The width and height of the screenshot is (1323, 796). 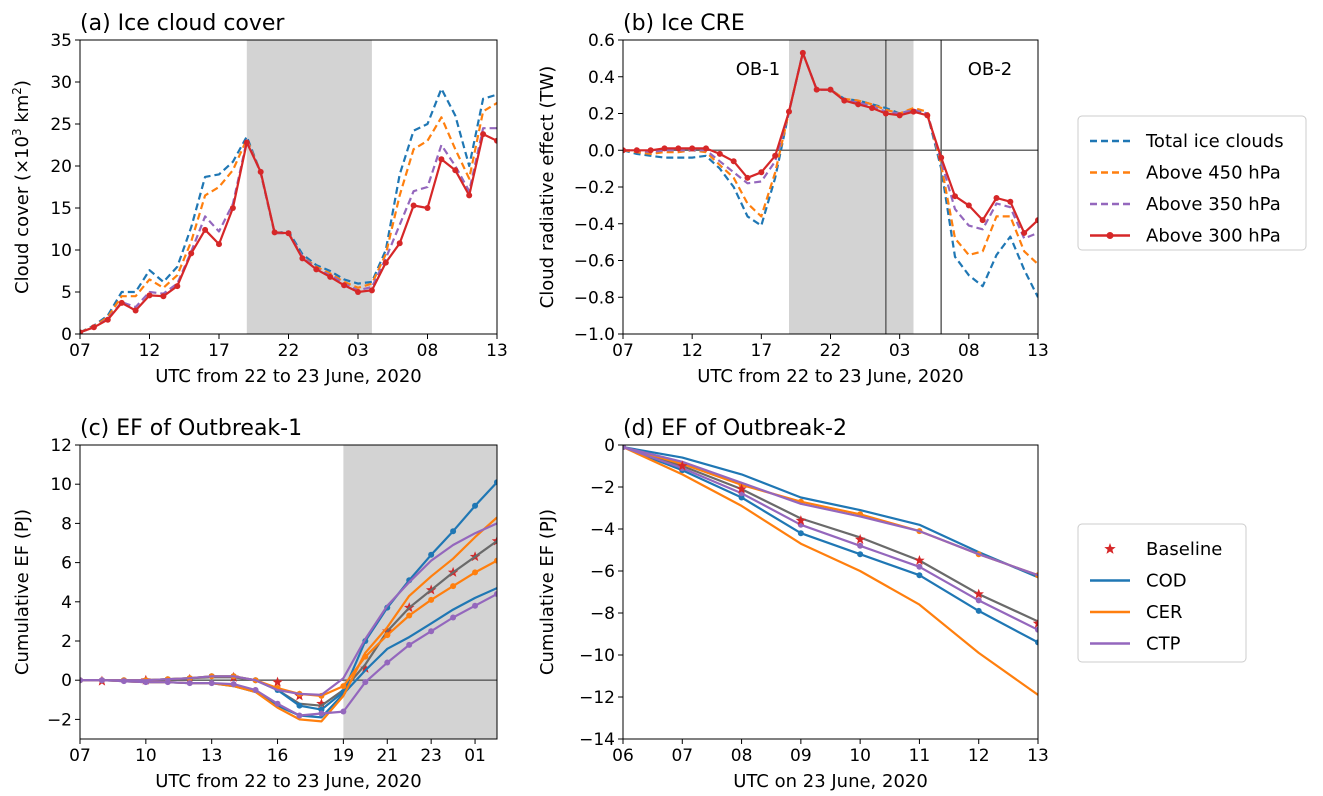 I want to click on x-tick-label: 08, so click(x=742, y=756).